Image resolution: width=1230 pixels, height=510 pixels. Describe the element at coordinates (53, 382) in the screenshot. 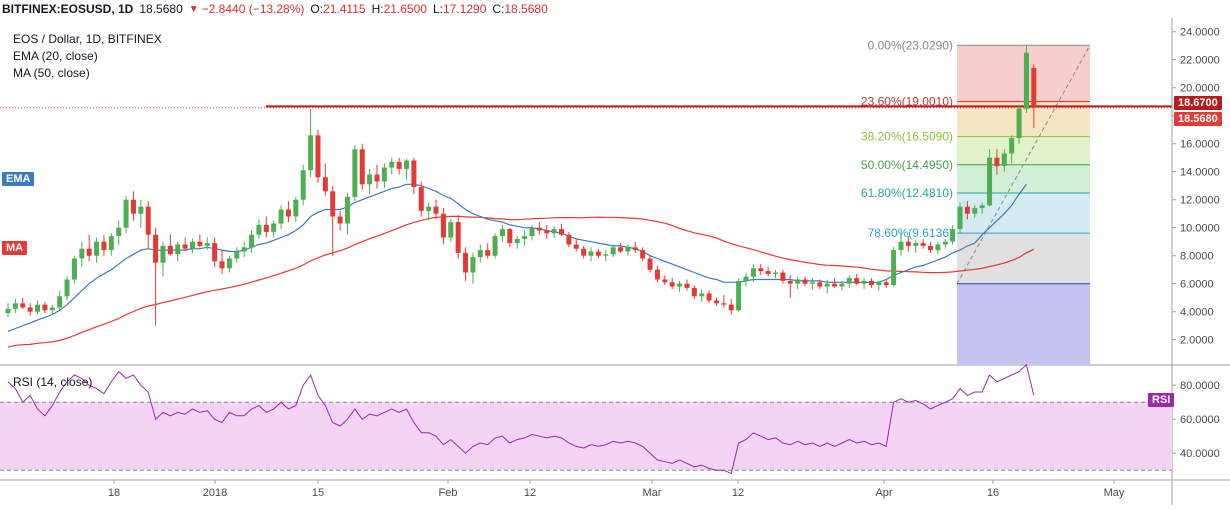

I see `rsi-legend: RSI (14, close)` at that location.